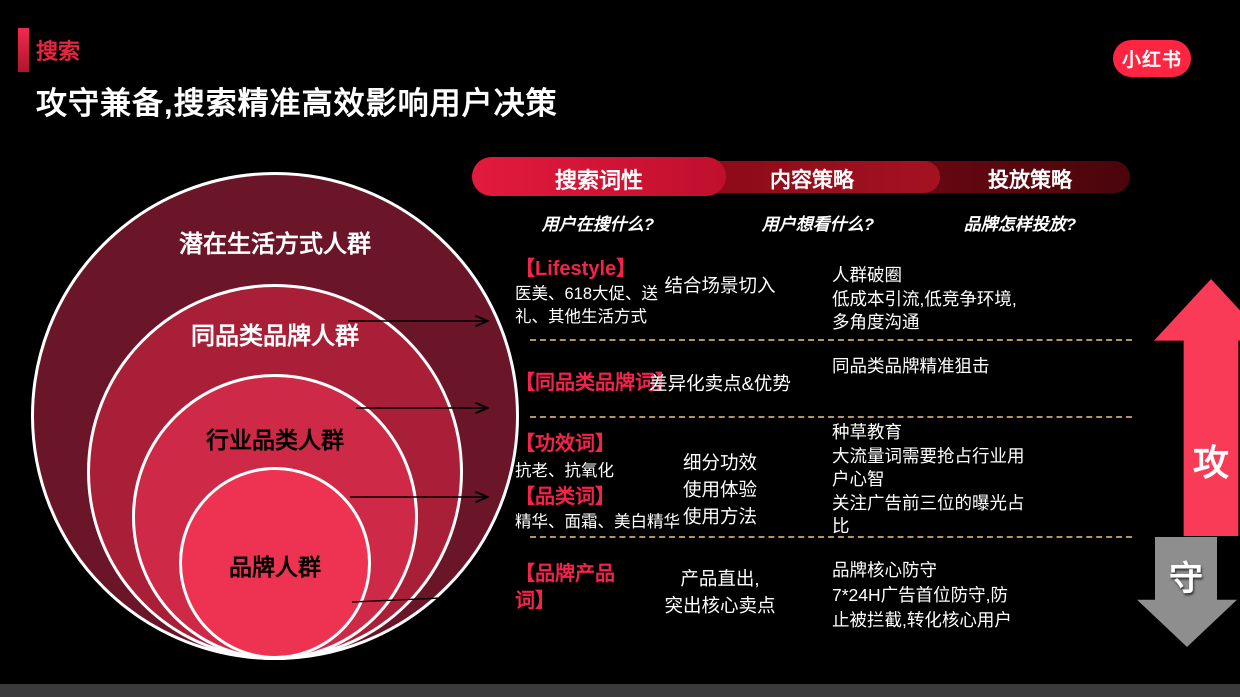 This screenshot has height=697, width=1240. What do you see at coordinates (989, 480) in the screenshot?
I see `row3-strategy-cell: 种草教育 大流量词需要抢占行业用 户心智 关注广告前三位的曝光占 比` at bounding box center [989, 480].